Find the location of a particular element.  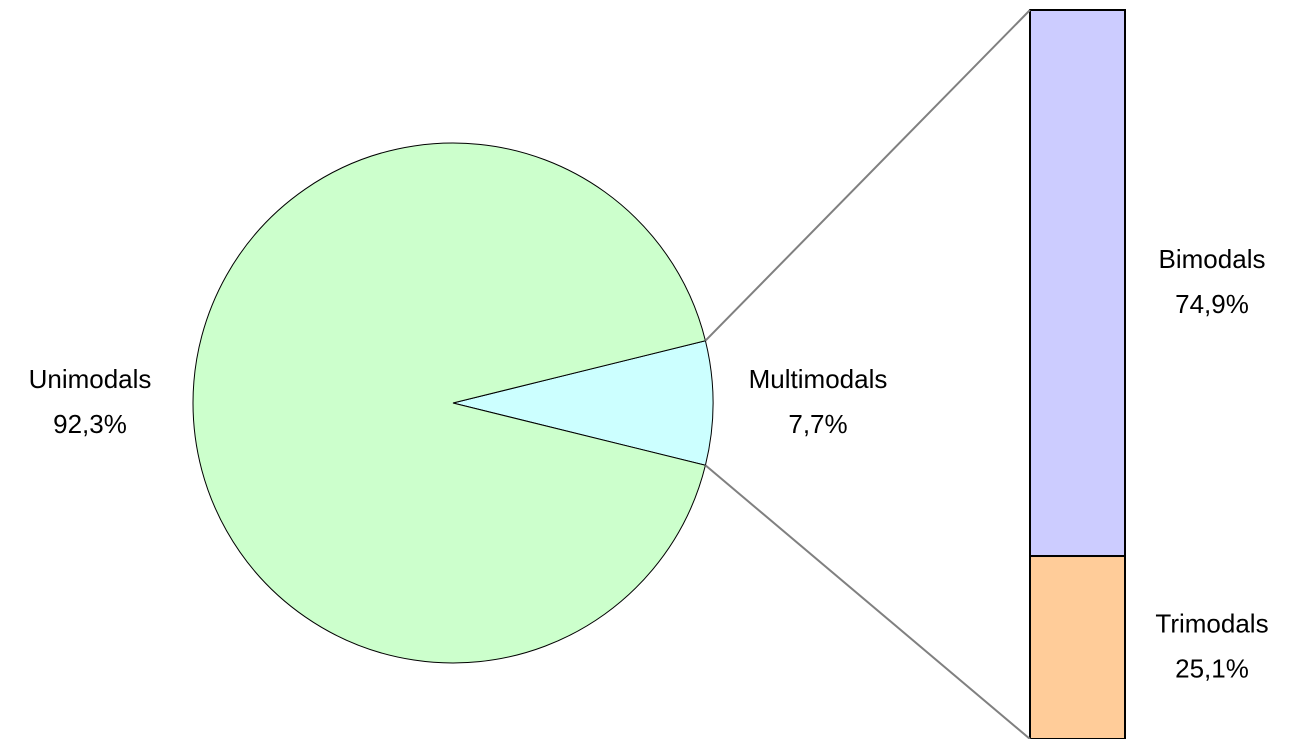

segment-value-label: 25,1% is located at coordinates (1212, 668).